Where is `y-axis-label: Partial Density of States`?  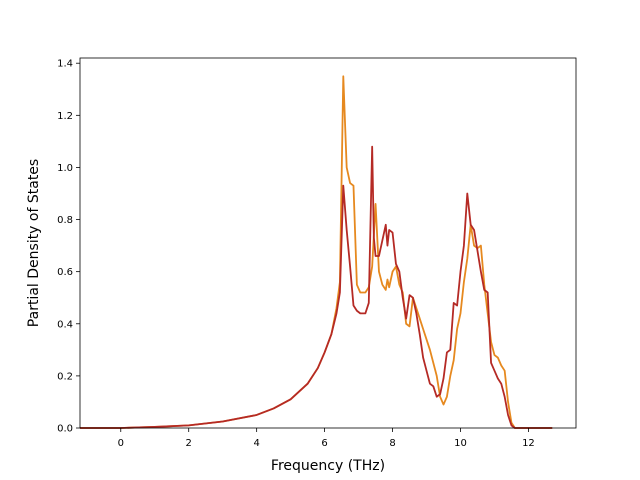
y-axis-label: Partial Density of States is located at coordinates (34, 243).